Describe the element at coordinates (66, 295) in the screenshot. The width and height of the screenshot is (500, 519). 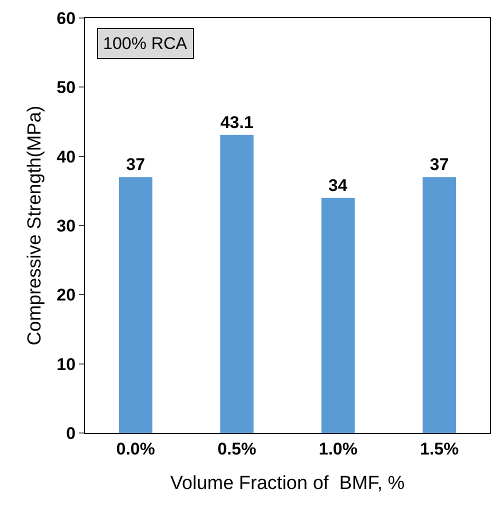
I see `y-tick-label: 20` at that location.